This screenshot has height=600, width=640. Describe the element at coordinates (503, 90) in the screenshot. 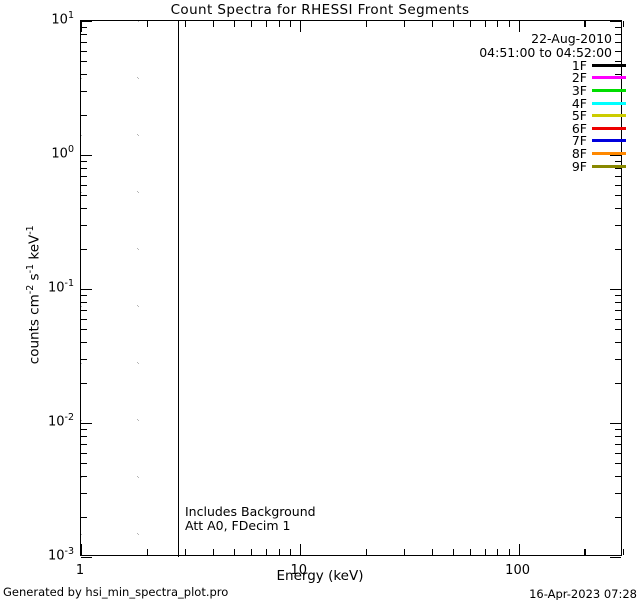

I see `legend-entry: 3F` at that location.